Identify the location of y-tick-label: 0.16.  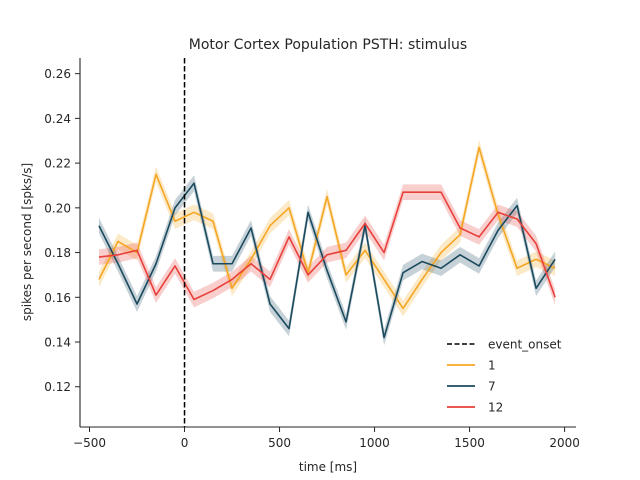
(57, 298).